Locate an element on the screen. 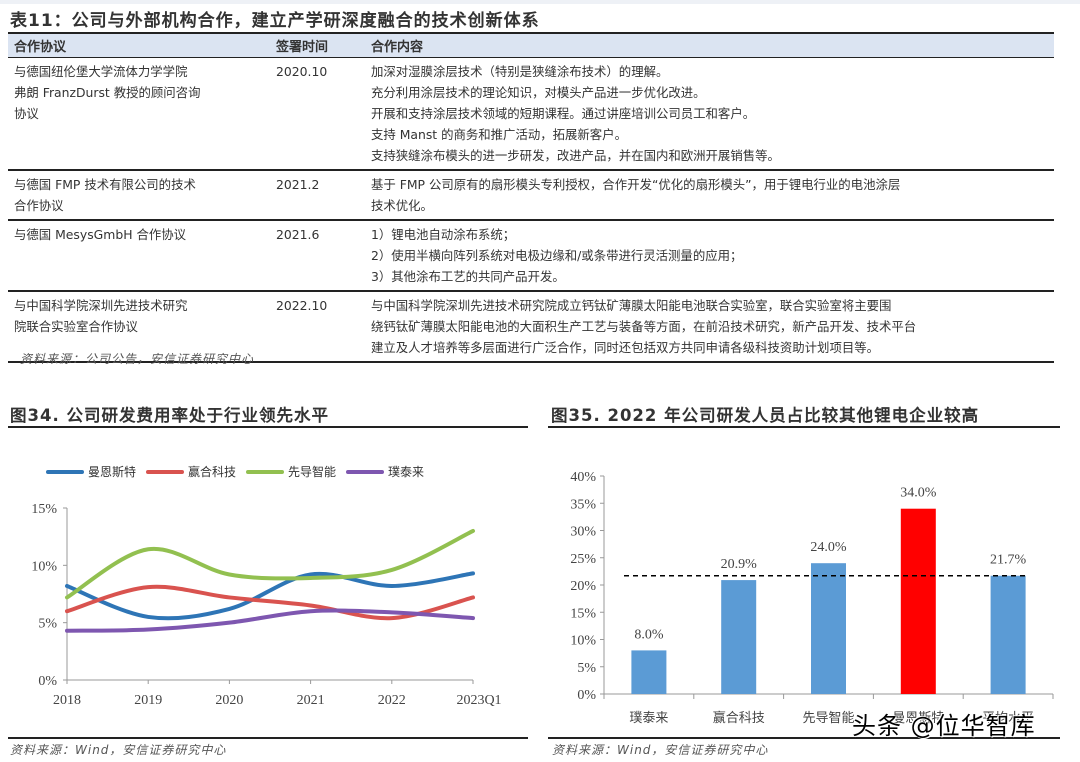 The width and height of the screenshot is (1080, 762). agreement-line: 与德国 MesysGmbH 合作协议 is located at coordinates (100, 234).